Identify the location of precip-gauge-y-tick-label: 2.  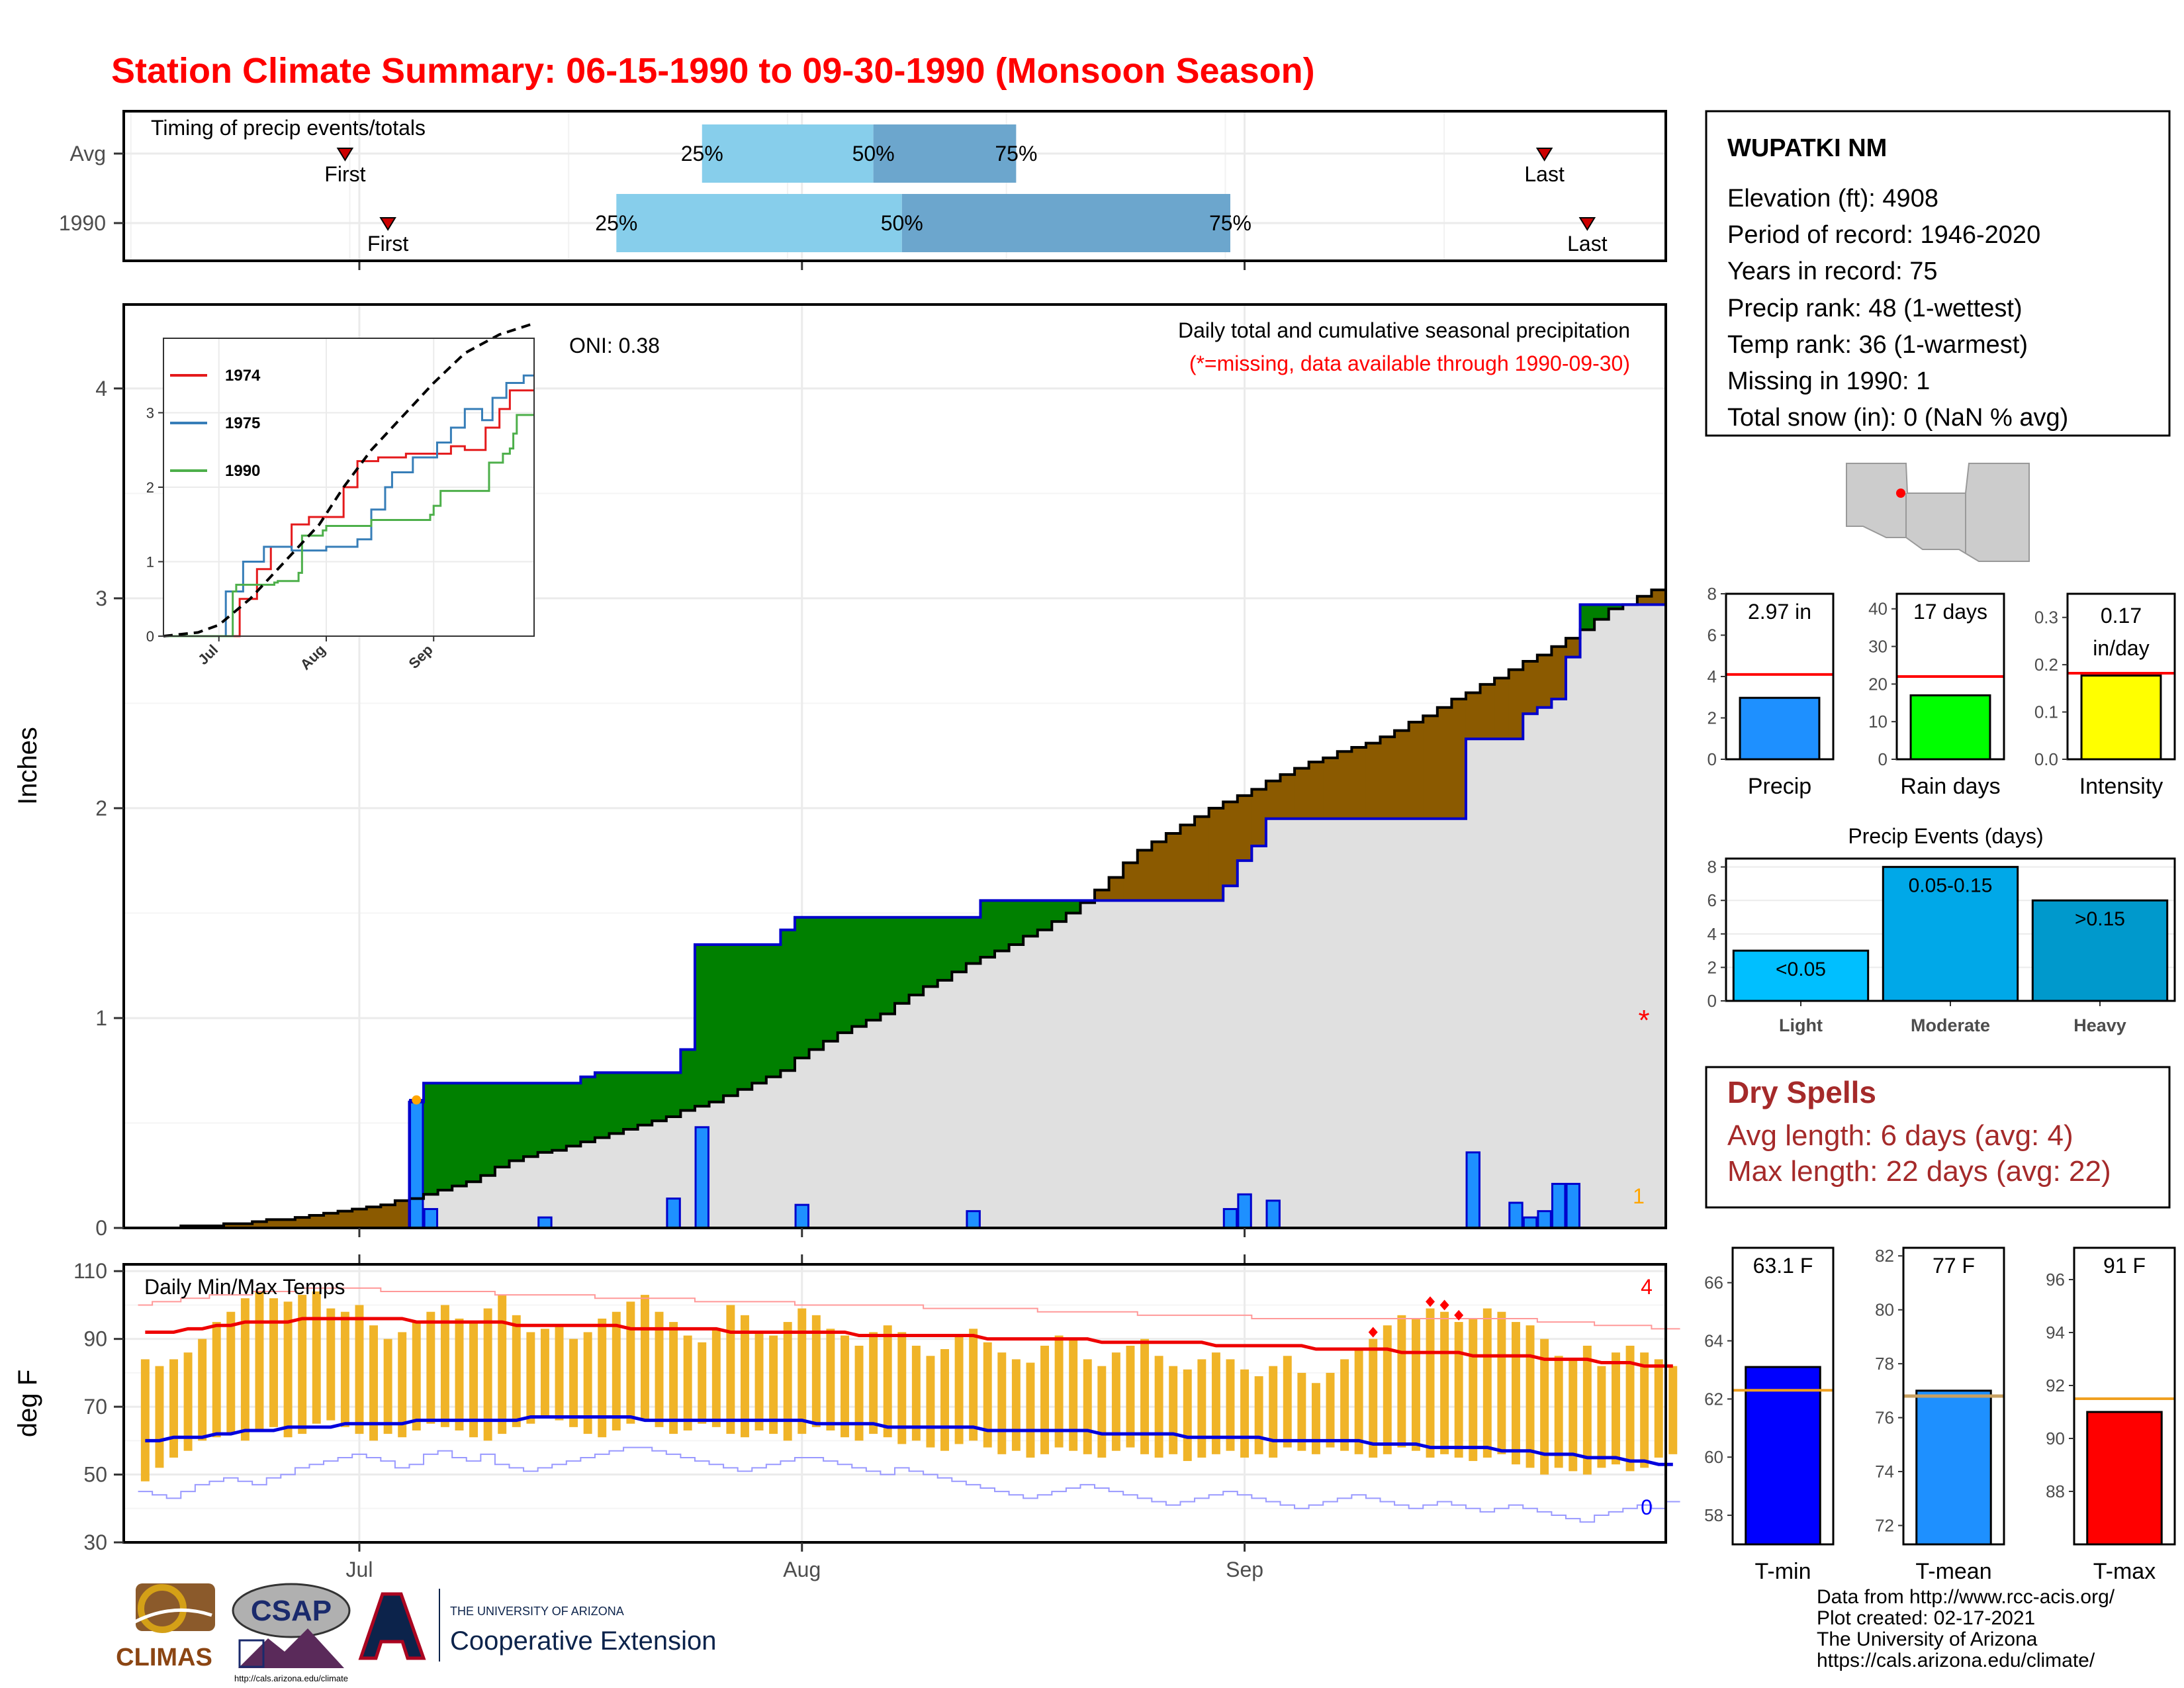
(1712, 718).